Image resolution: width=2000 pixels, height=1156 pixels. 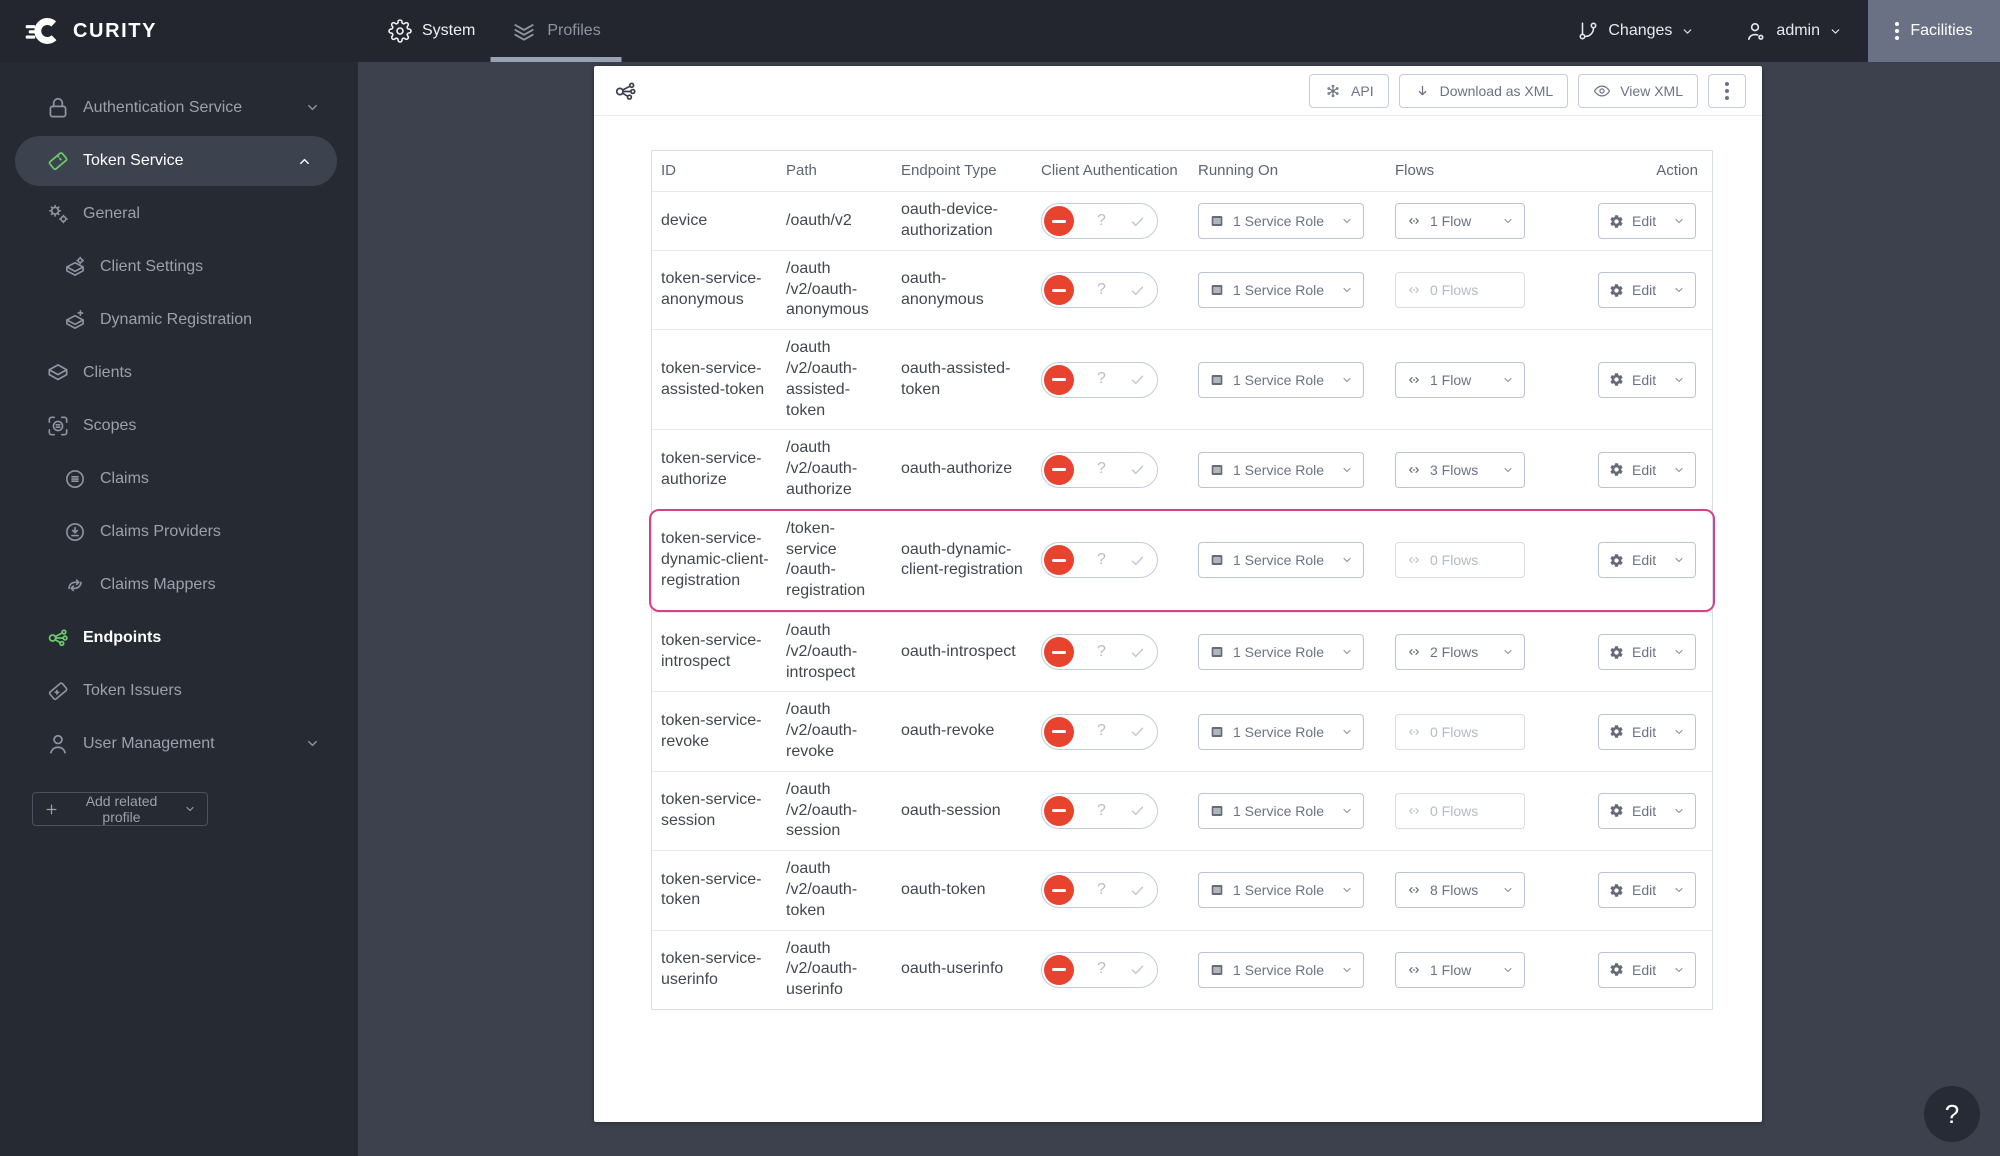 I want to click on sidebar-item-dynamic-registration: Dynamic Registration, so click(x=179, y=319).